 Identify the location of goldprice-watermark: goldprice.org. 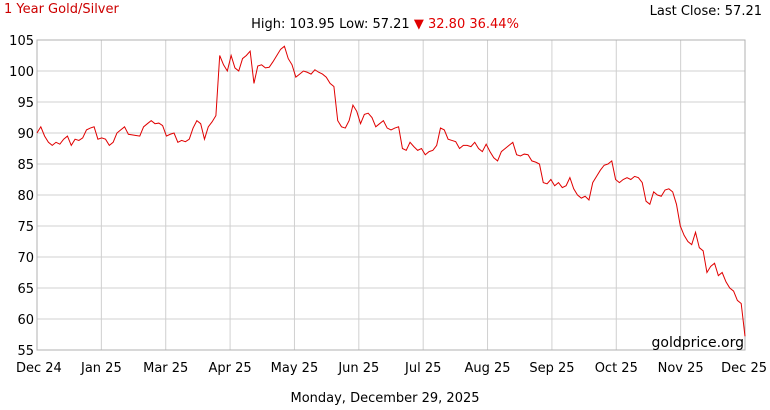
(698, 343).